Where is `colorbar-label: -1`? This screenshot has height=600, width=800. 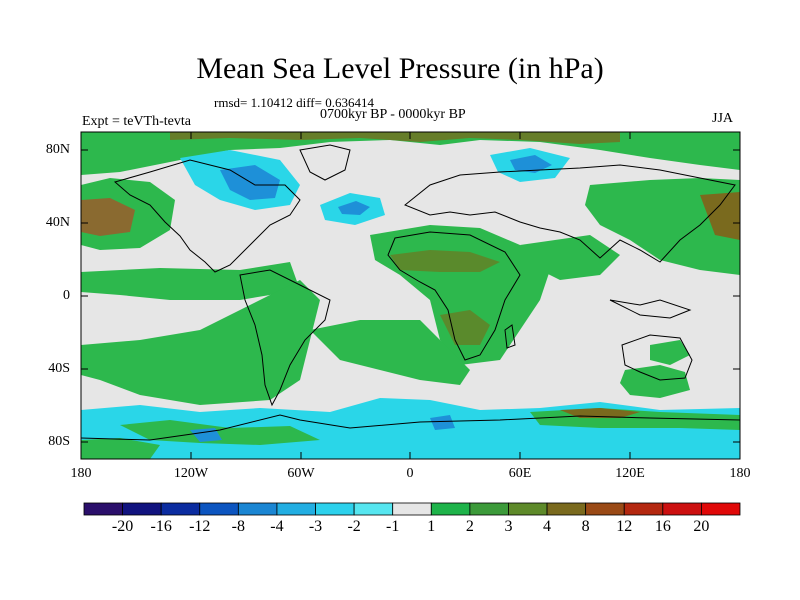
colorbar-label: -1 is located at coordinates (393, 526).